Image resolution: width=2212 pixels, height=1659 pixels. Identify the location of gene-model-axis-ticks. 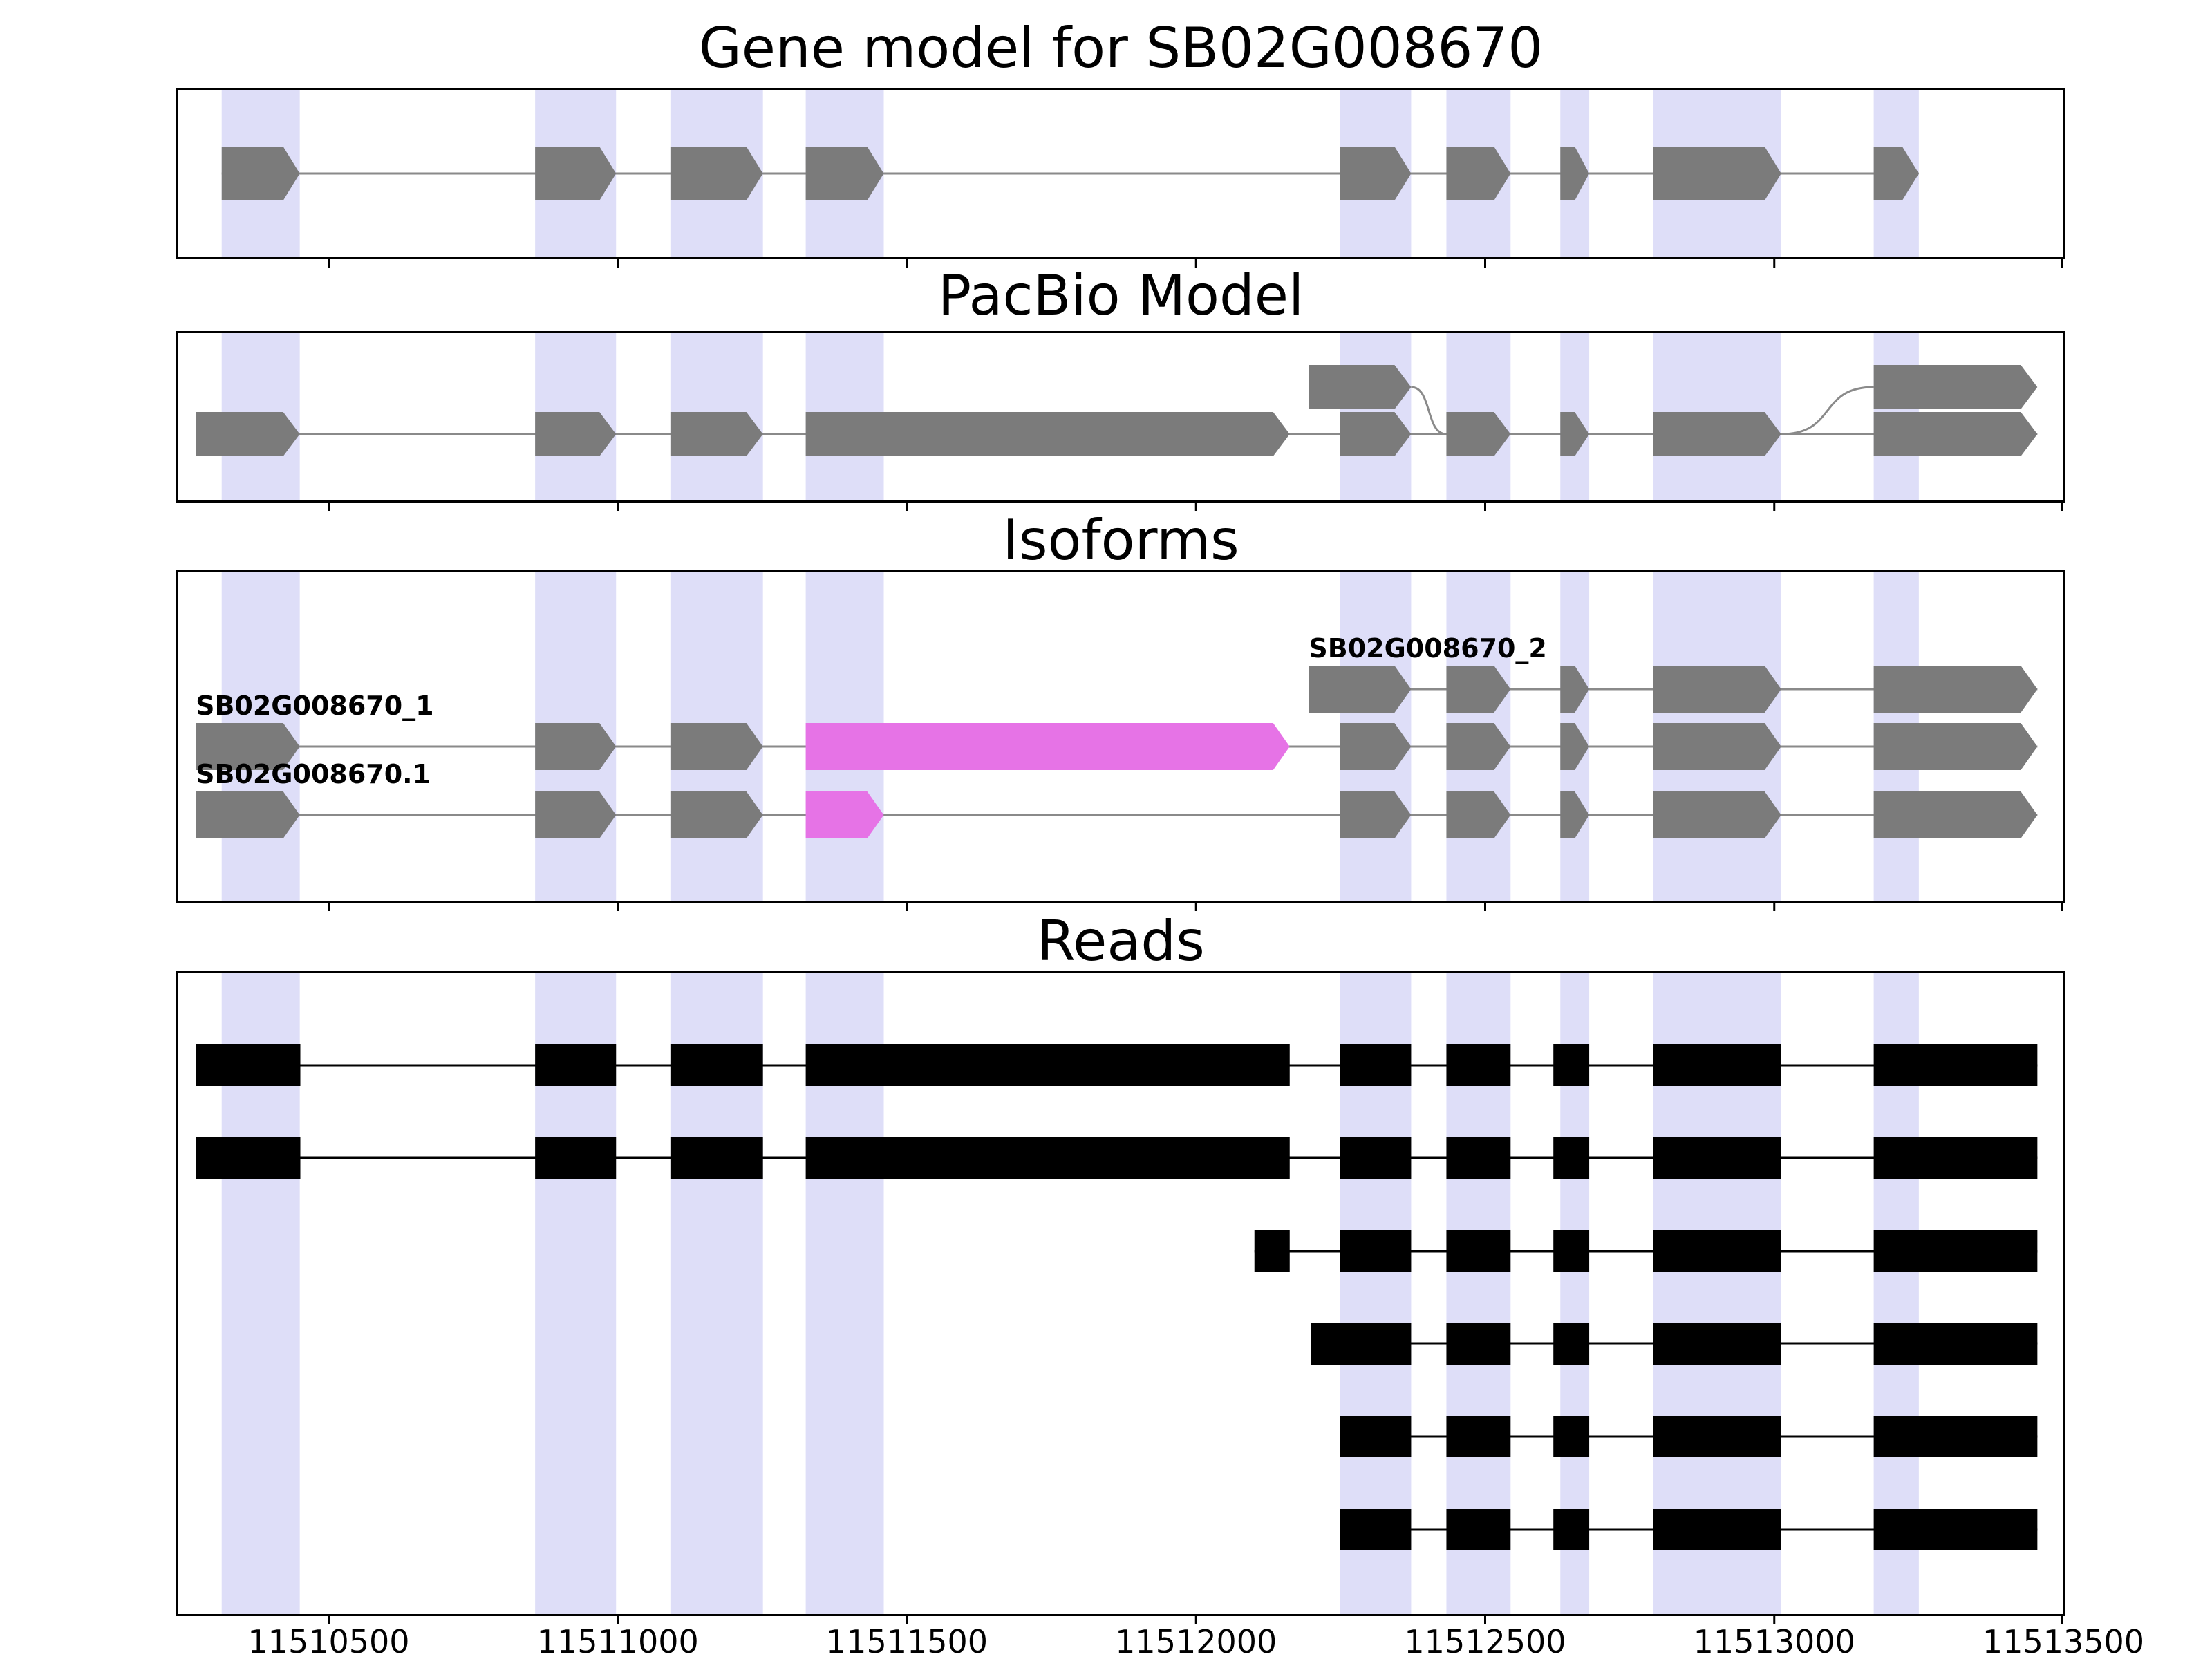
(1195, 263).